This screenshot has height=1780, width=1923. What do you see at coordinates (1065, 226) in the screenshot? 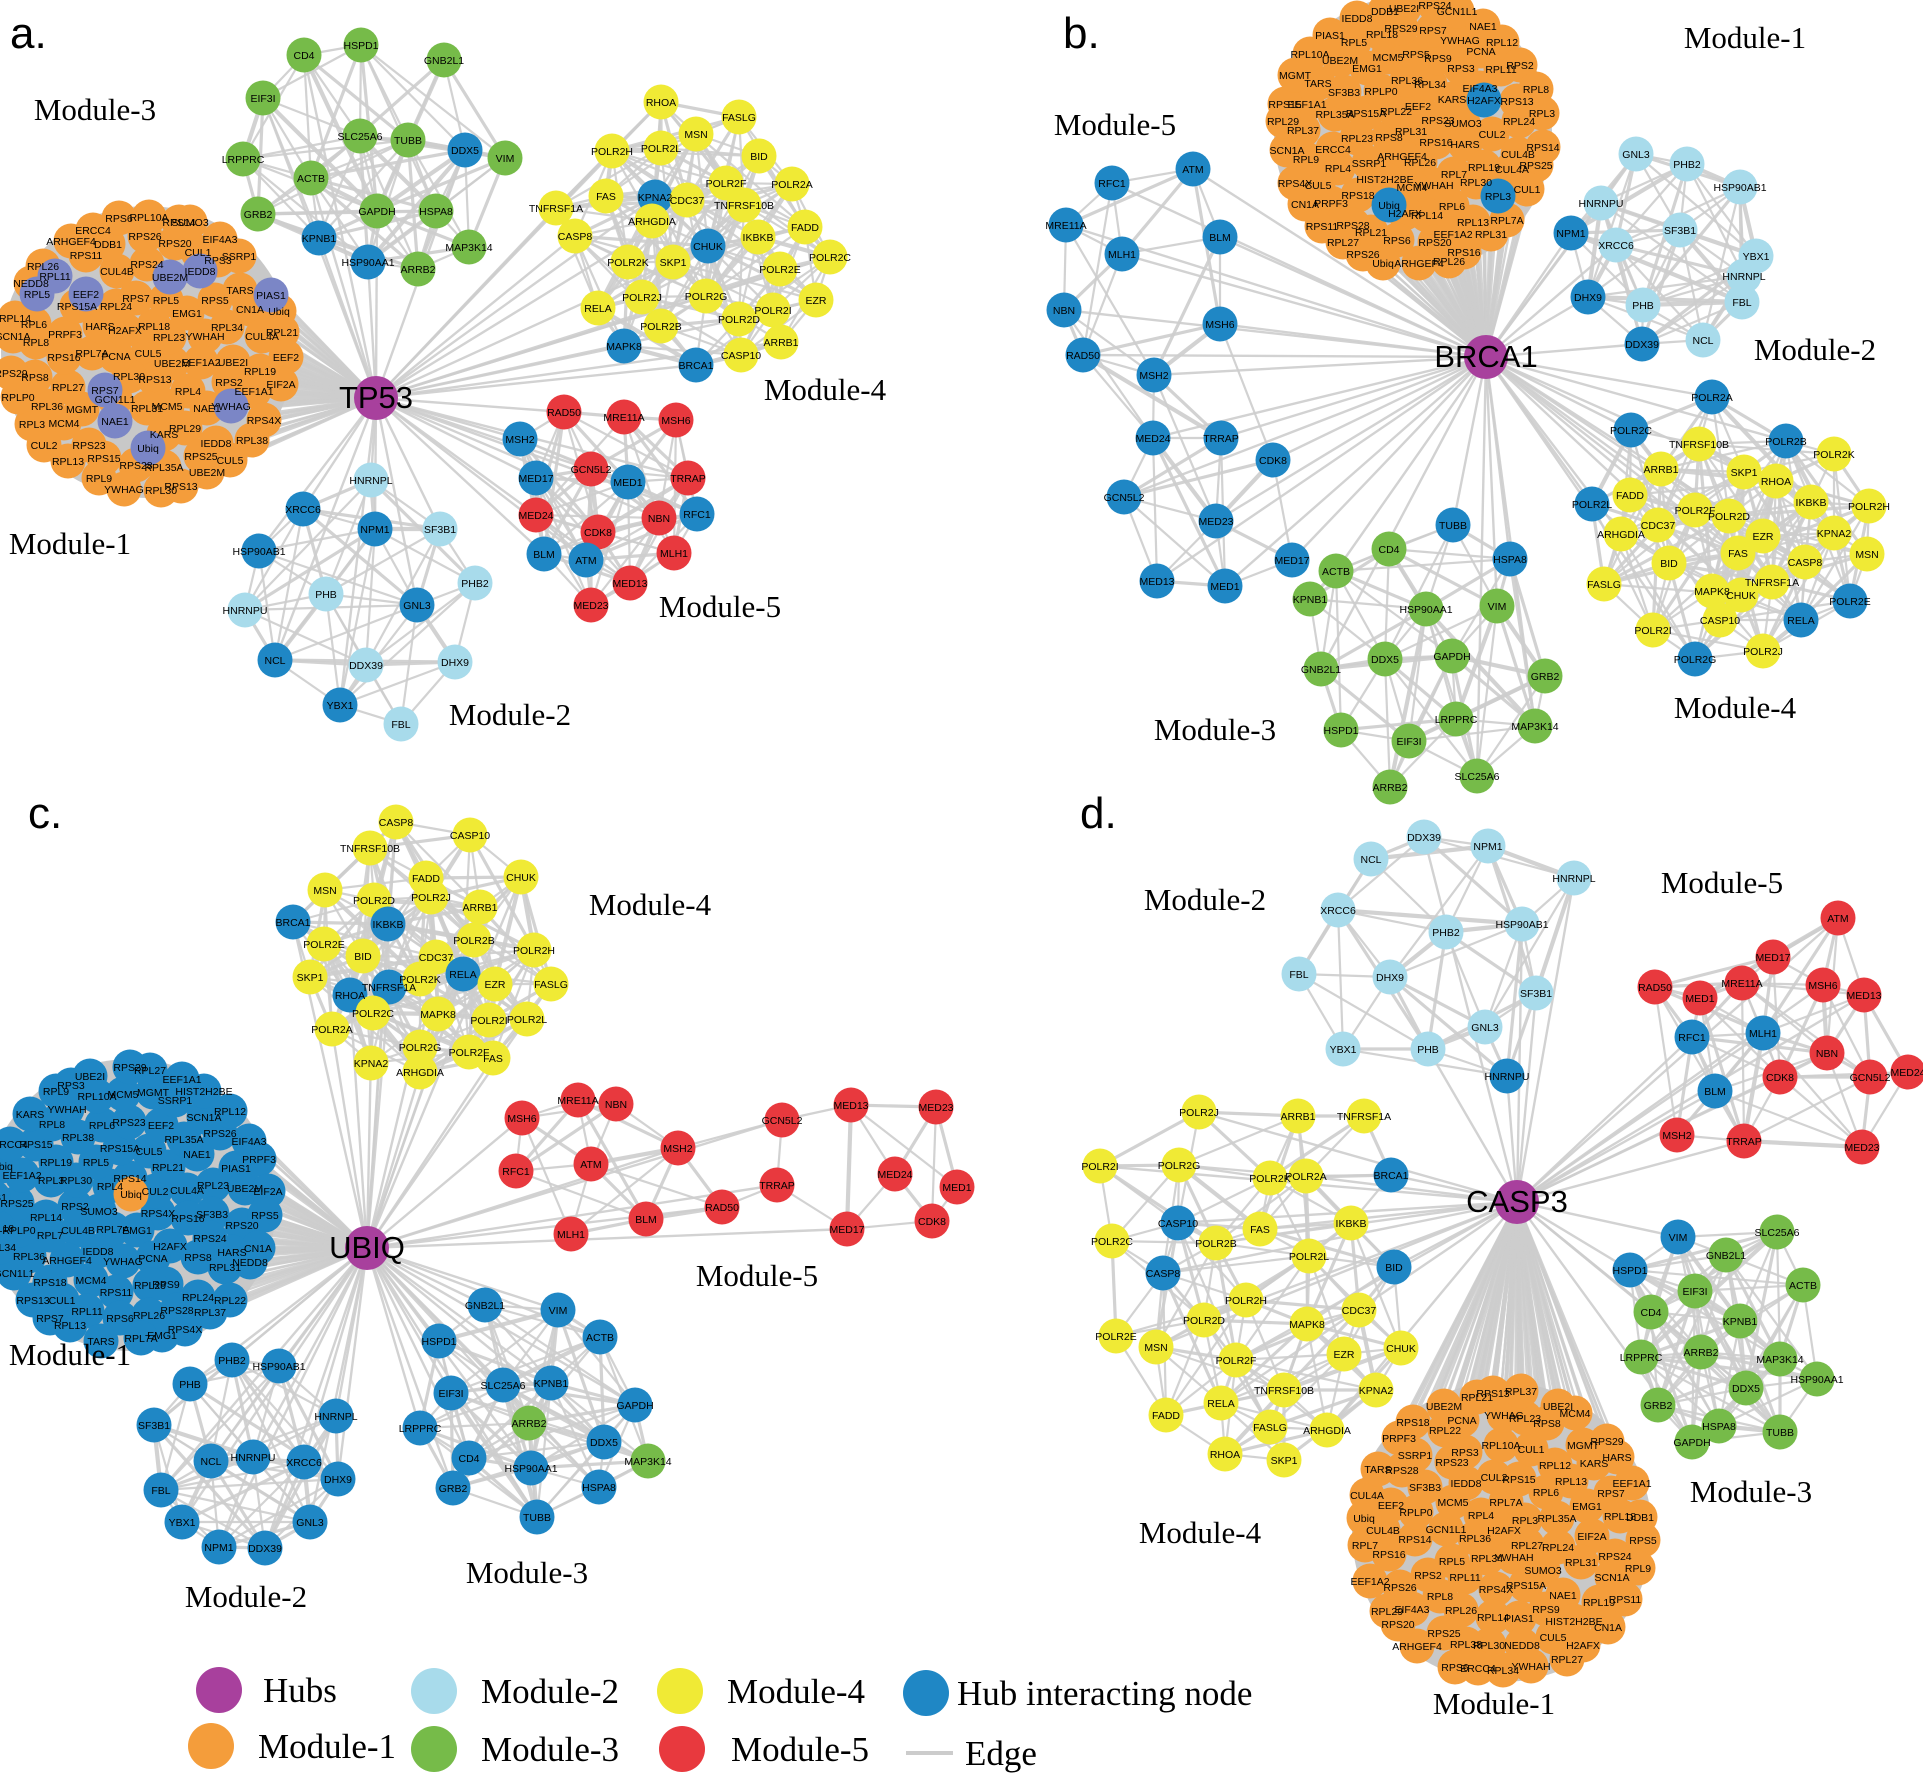
I see `svg-text: MRE11A` at bounding box center [1065, 226].